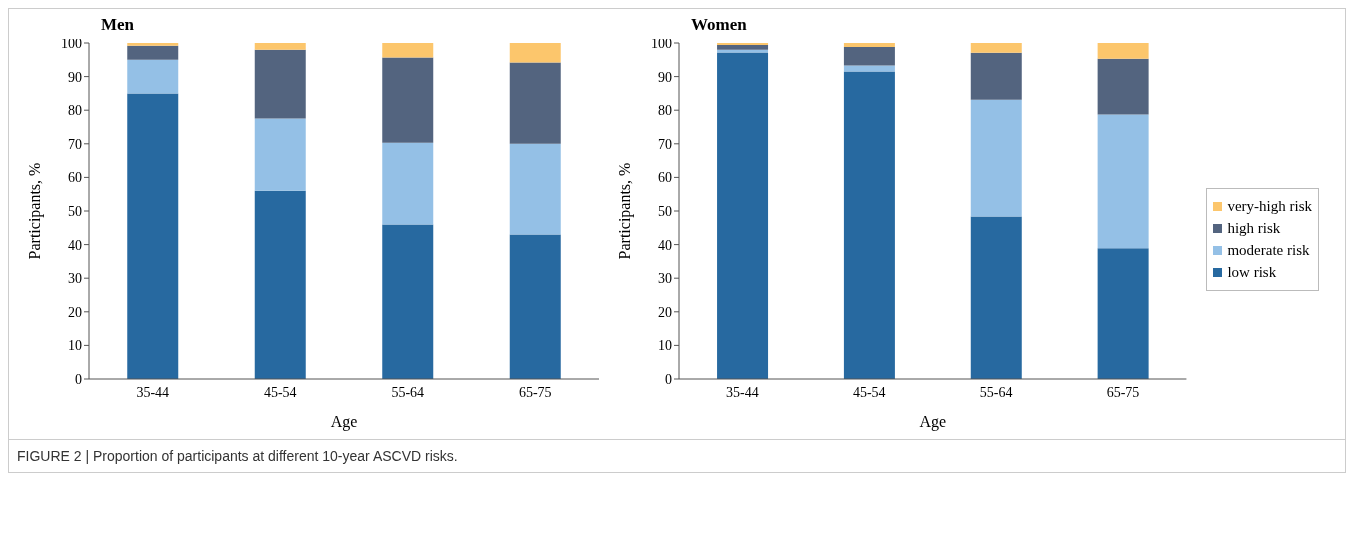 Image resolution: width=1358 pixels, height=538 pixels. I want to click on legend-label: very-high risk, so click(1269, 206).